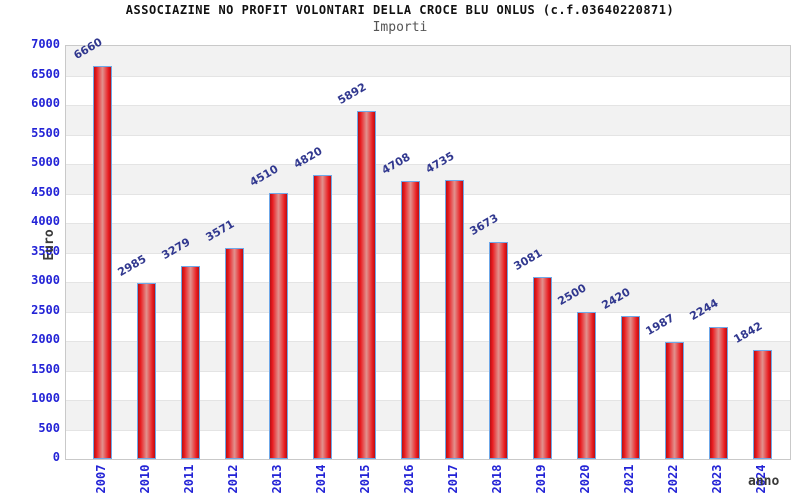 The height and width of the screenshot is (500, 800). I want to click on y-tick-label: 500, so click(49, 427).